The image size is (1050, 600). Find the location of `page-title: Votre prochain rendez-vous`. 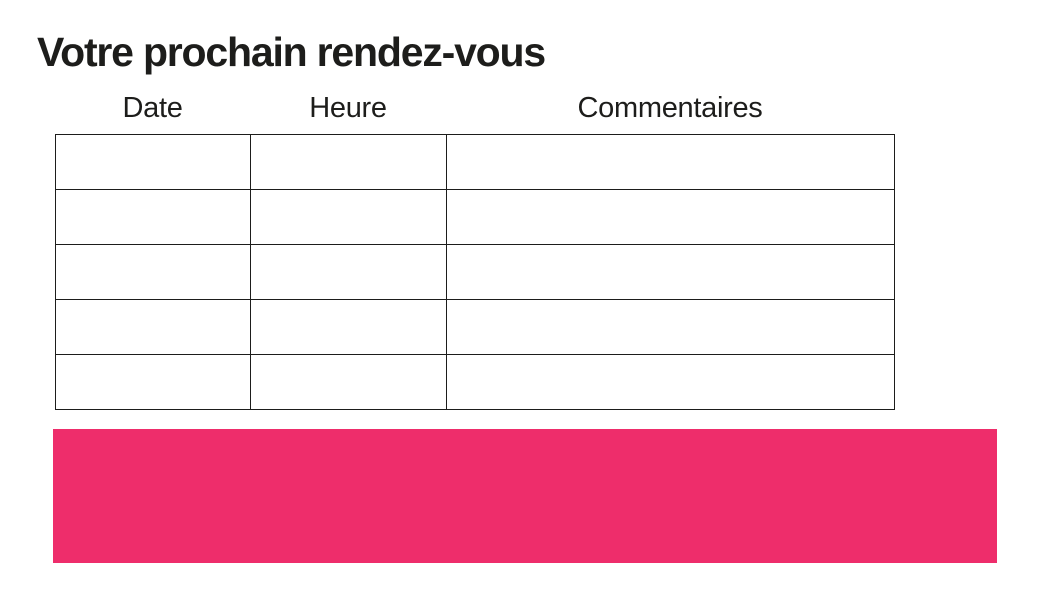

page-title: Votre prochain rendez-vous is located at coordinates (291, 52).